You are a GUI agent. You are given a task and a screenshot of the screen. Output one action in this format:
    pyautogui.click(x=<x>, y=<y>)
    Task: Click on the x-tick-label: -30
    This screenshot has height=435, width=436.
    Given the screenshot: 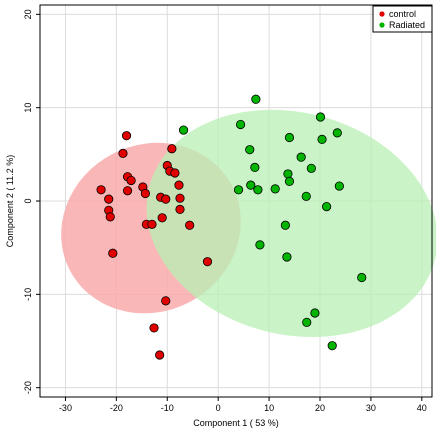 What is the action you would take?
    pyautogui.click(x=65, y=408)
    